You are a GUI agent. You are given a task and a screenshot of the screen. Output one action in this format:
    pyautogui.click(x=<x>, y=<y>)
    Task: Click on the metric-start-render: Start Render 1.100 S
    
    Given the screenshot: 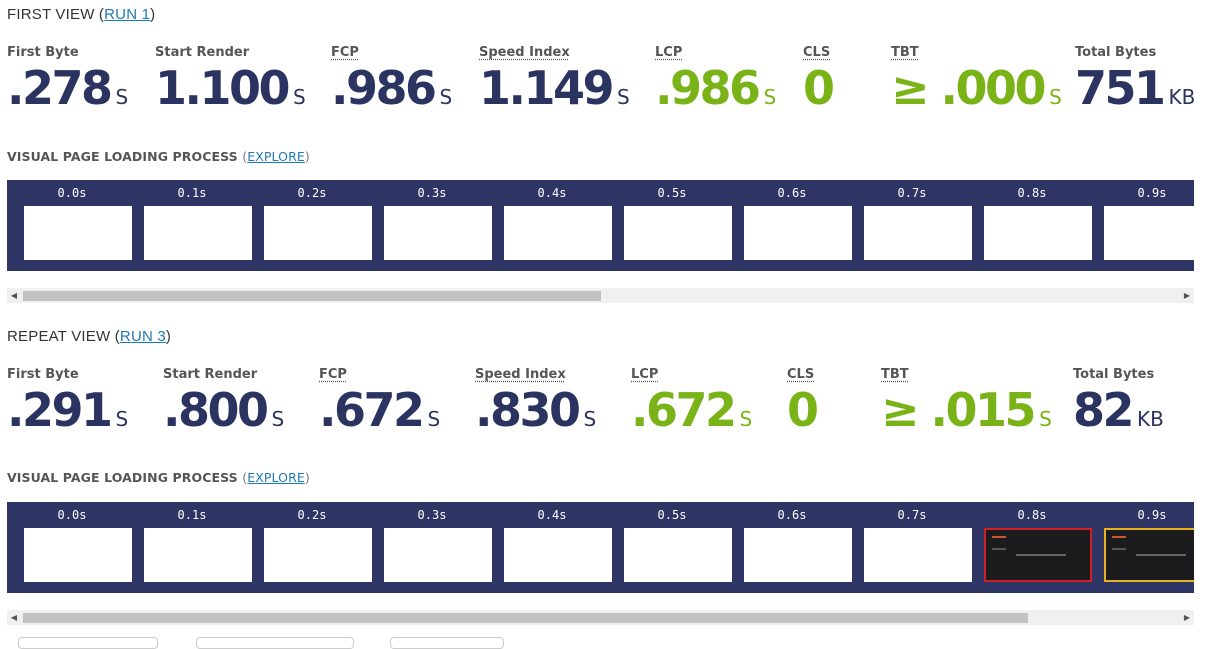 What is the action you would take?
    pyautogui.click(x=230, y=78)
    